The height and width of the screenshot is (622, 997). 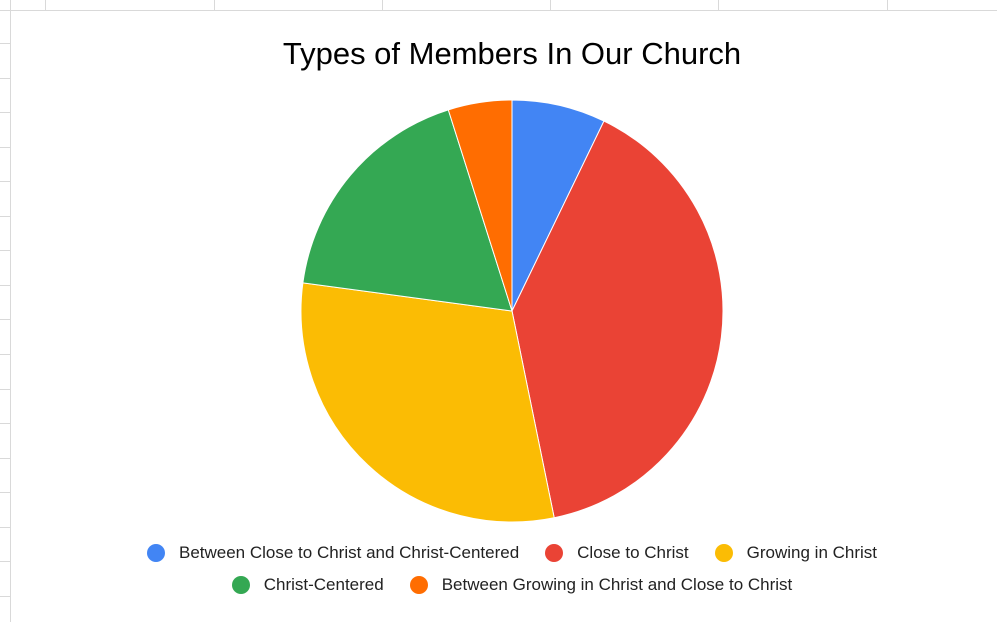 I want to click on pie-slice-growing-in-christ, so click(x=427, y=402).